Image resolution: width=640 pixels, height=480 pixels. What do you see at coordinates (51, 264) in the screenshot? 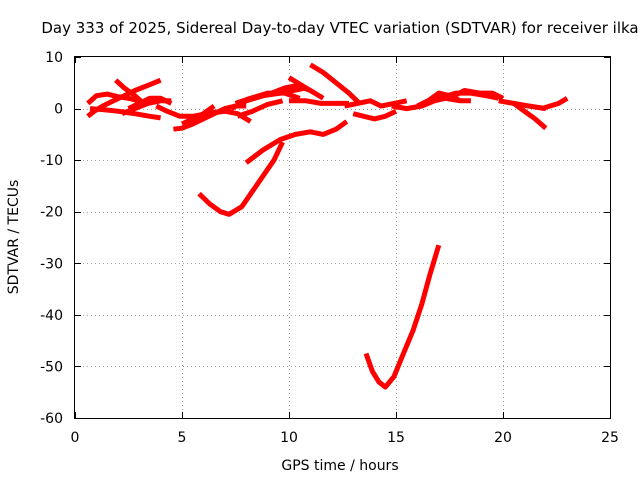
I see `y-tick-label: -30` at bounding box center [51, 264].